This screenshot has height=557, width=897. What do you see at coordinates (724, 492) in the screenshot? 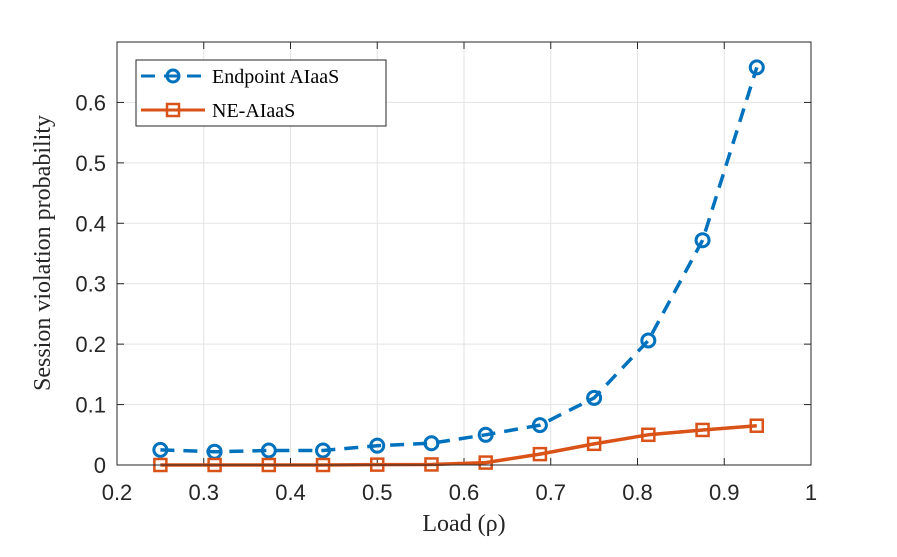
I see `x-tick-label: 0.9` at bounding box center [724, 492].